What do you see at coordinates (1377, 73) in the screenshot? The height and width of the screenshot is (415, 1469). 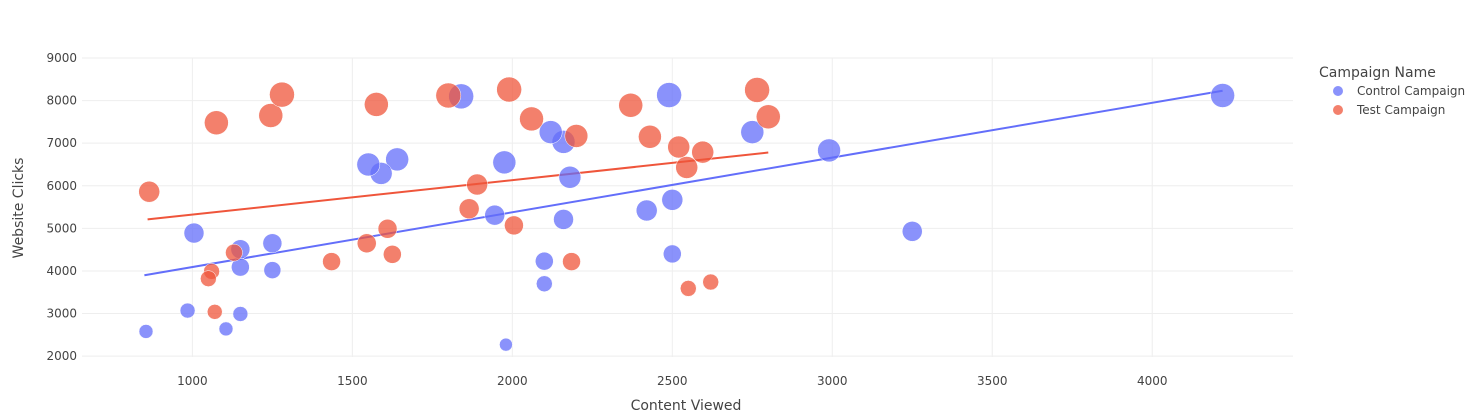 I see `legend-title: Campaign Name` at bounding box center [1377, 73].